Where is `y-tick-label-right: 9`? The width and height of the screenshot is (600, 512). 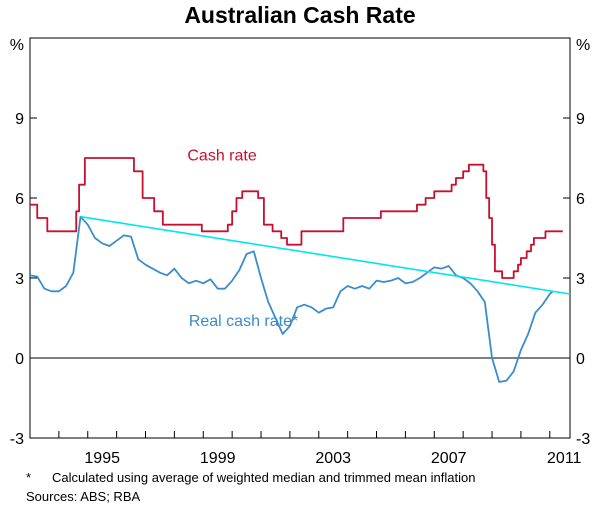 y-tick-label-right: 9 is located at coordinates (580, 119).